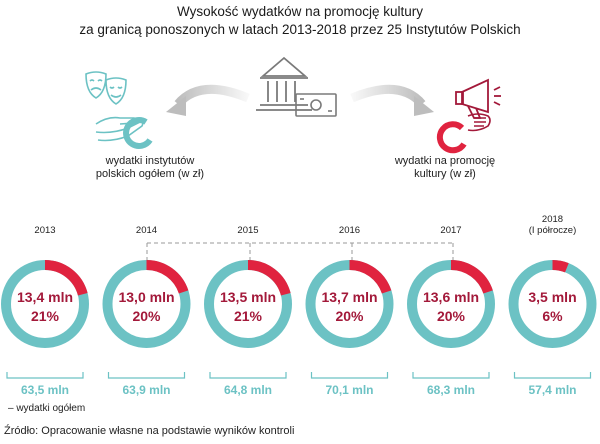 The width and height of the screenshot is (600, 444). What do you see at coordinates (349, 230) in the screenshot?
I see `year-label: 2016` at bounding box center [349, 230].